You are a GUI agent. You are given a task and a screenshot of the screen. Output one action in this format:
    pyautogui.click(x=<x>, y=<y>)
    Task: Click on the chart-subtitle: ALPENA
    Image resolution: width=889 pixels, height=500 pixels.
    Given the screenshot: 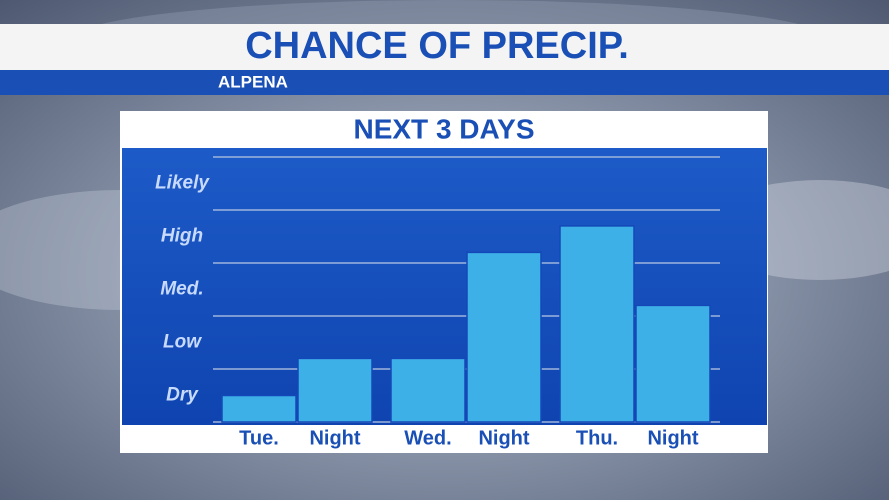 What is the action you would take?
    pyautogui.click(x=253, y=81)
    